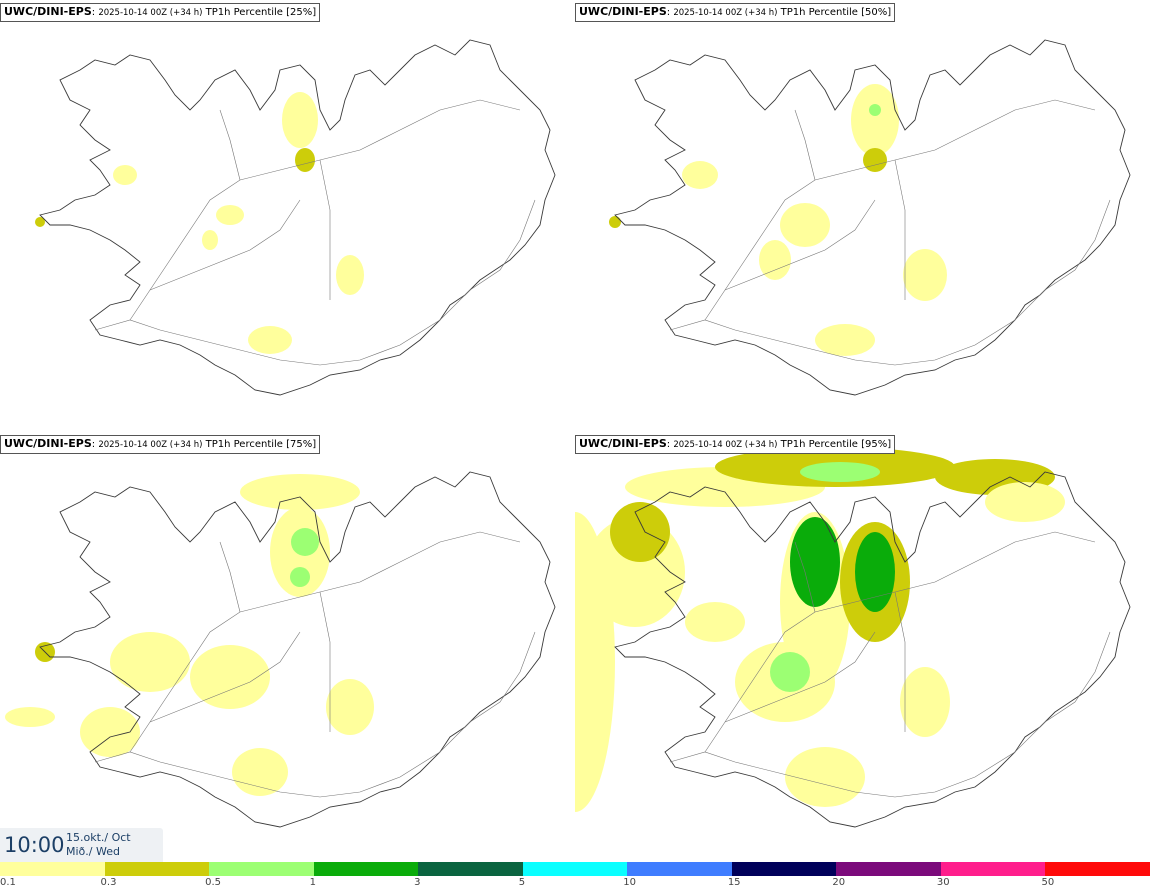 Image resolution: width=1150 pixels, height=891 pixels. What do you see at coordinates (261, 12) in the screenshot?
I see `field-label: TP1h Percentile [25%]` at bounding box center [261, 12].